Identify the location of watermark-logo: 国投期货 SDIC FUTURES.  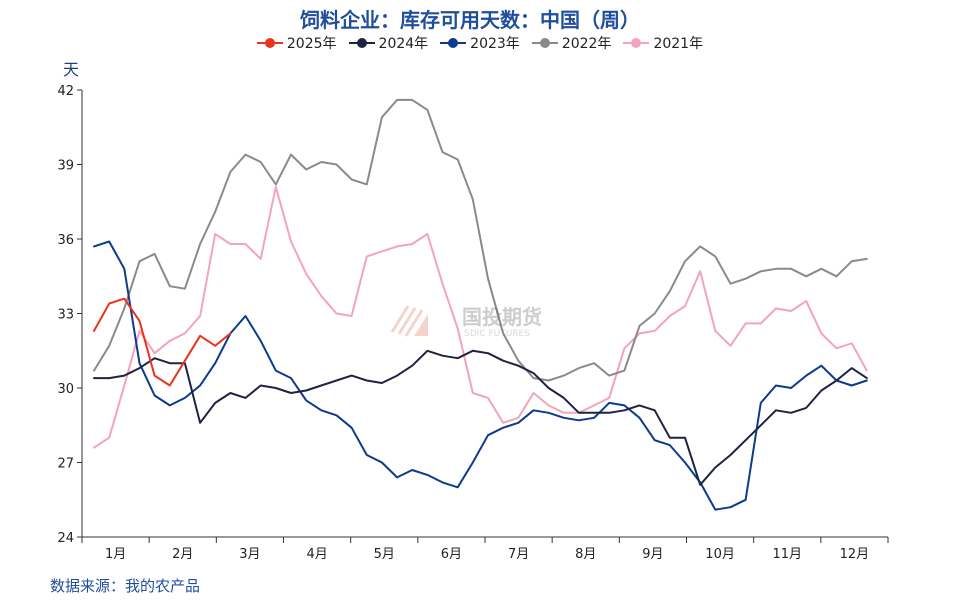
(466, 321).